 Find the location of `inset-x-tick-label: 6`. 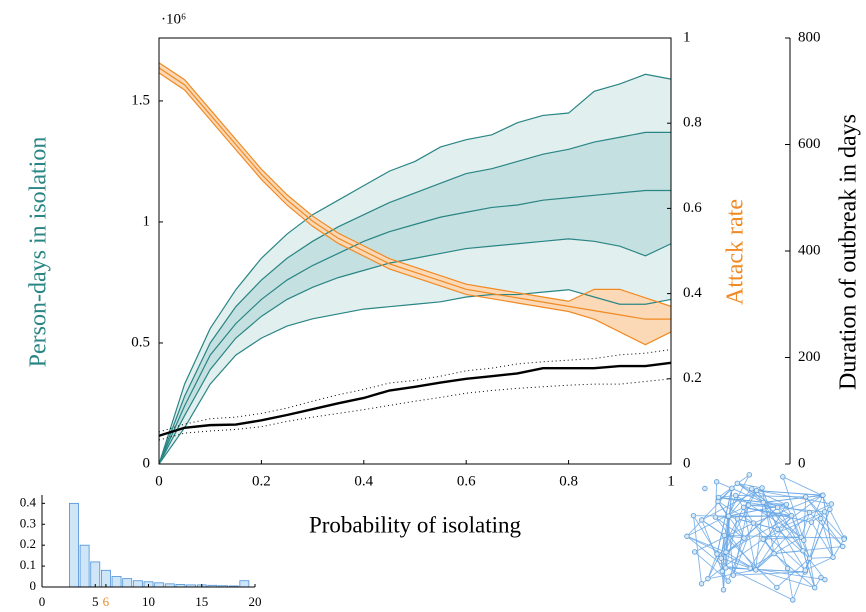

inset-x-tick-label: 6 is located at coordinates (106, 601).